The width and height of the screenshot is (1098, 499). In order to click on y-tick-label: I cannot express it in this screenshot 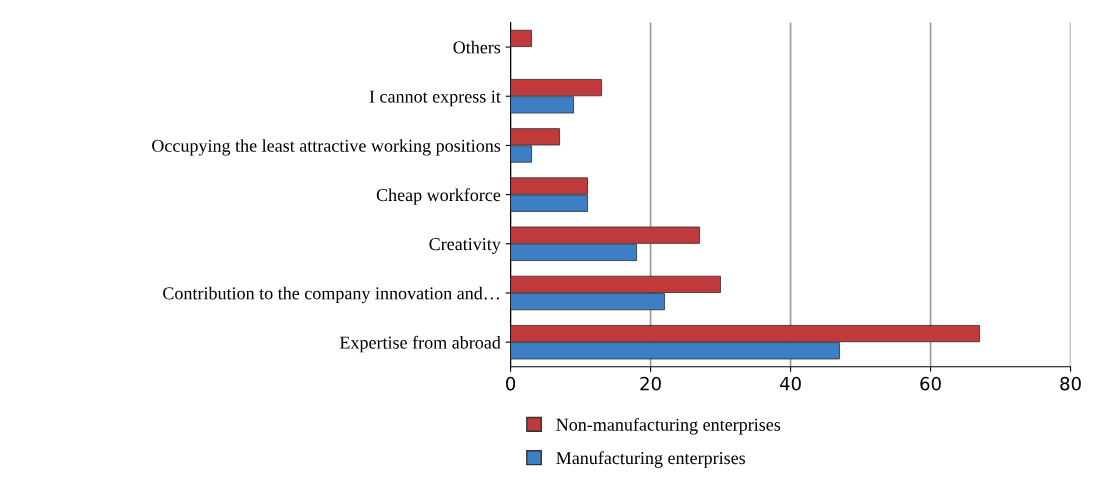, I will do `click(435, 98)`.